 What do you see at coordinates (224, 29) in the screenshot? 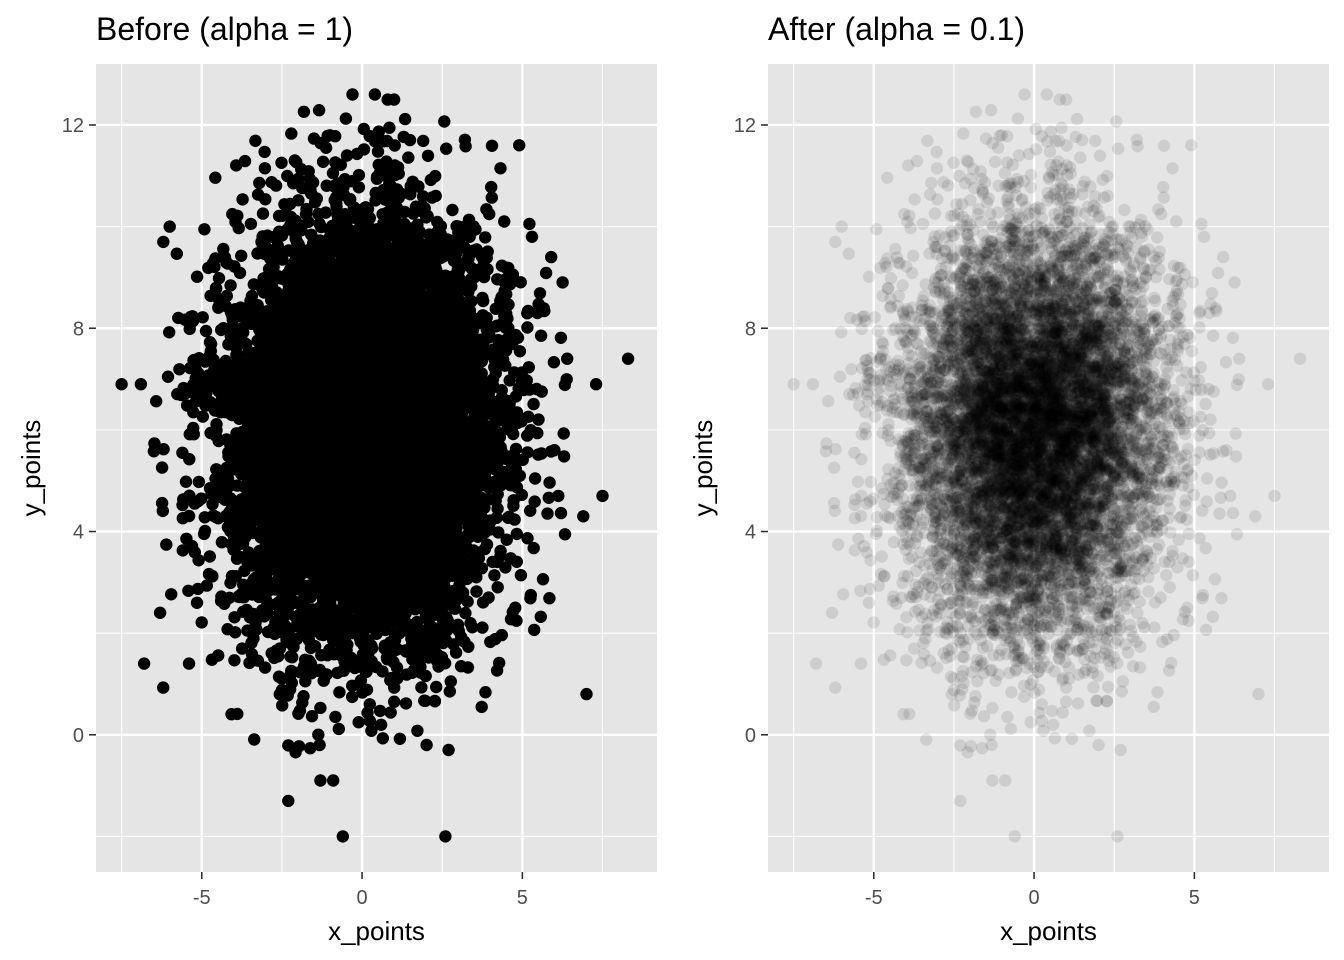
I see `chart-title-before: Before (alpha = 1)` at bounding box center [224, 29].